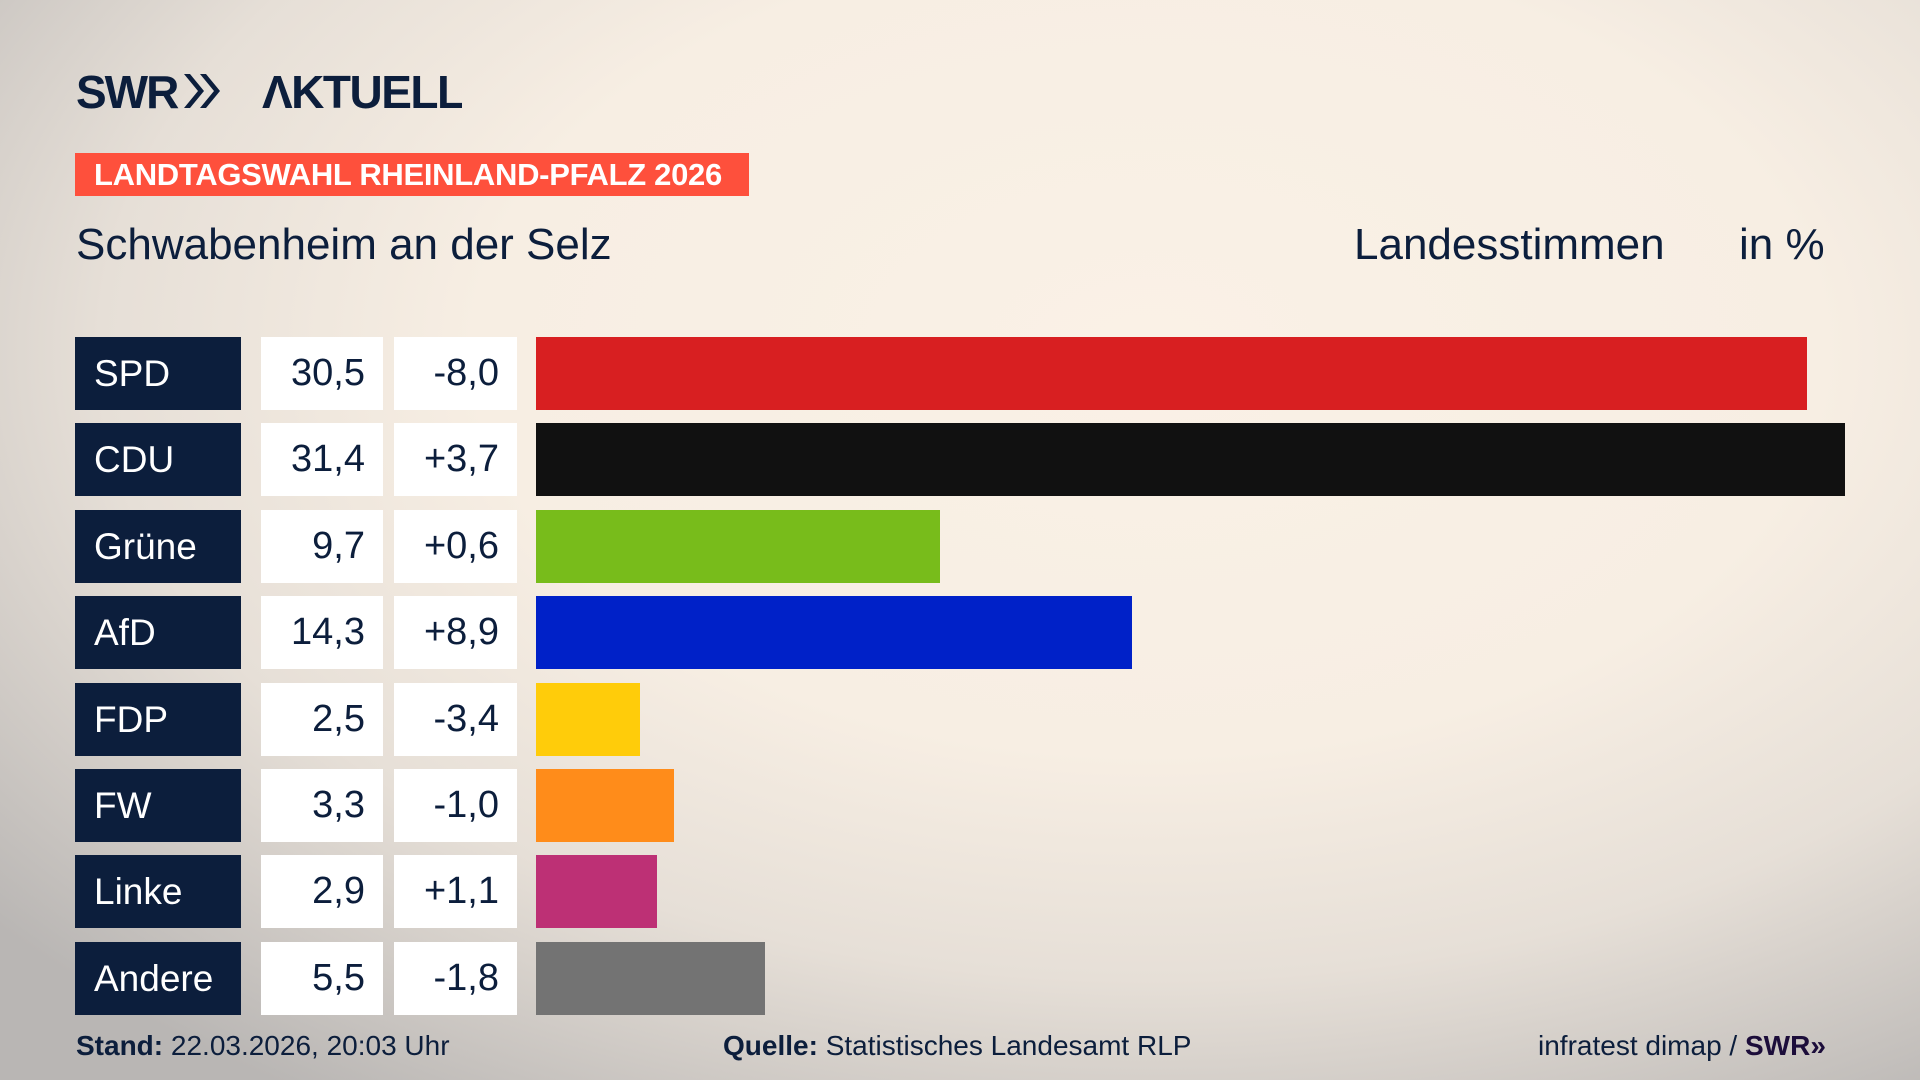 This screenshot has height=1080, width=1920. What do you see at coordinates (770, 1045) in the screenshot?
I see `source-label: Quelle:` at bounding box center [770, 1045].